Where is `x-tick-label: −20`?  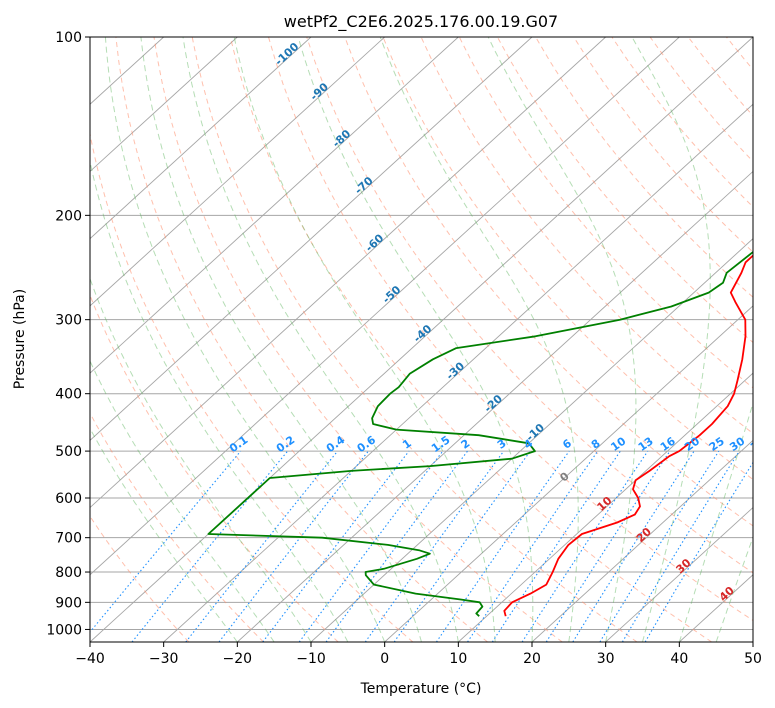
x-tick-label: −20 is located at coordinates (238, 659).